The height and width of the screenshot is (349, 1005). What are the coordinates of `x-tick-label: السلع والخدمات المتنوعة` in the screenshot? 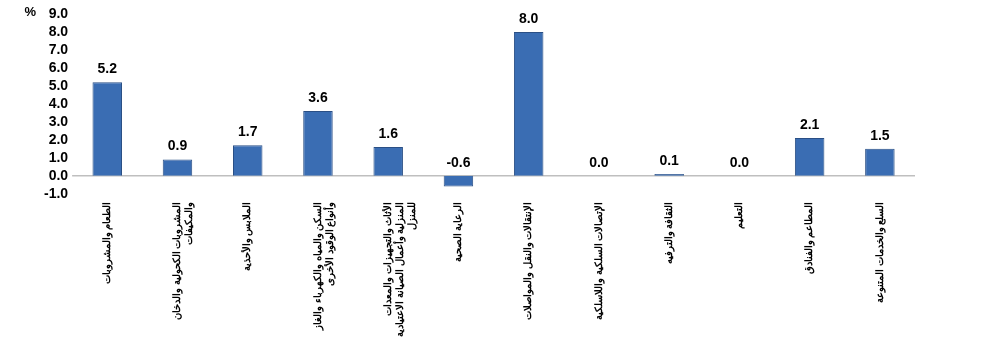 It's located at (879, 252).